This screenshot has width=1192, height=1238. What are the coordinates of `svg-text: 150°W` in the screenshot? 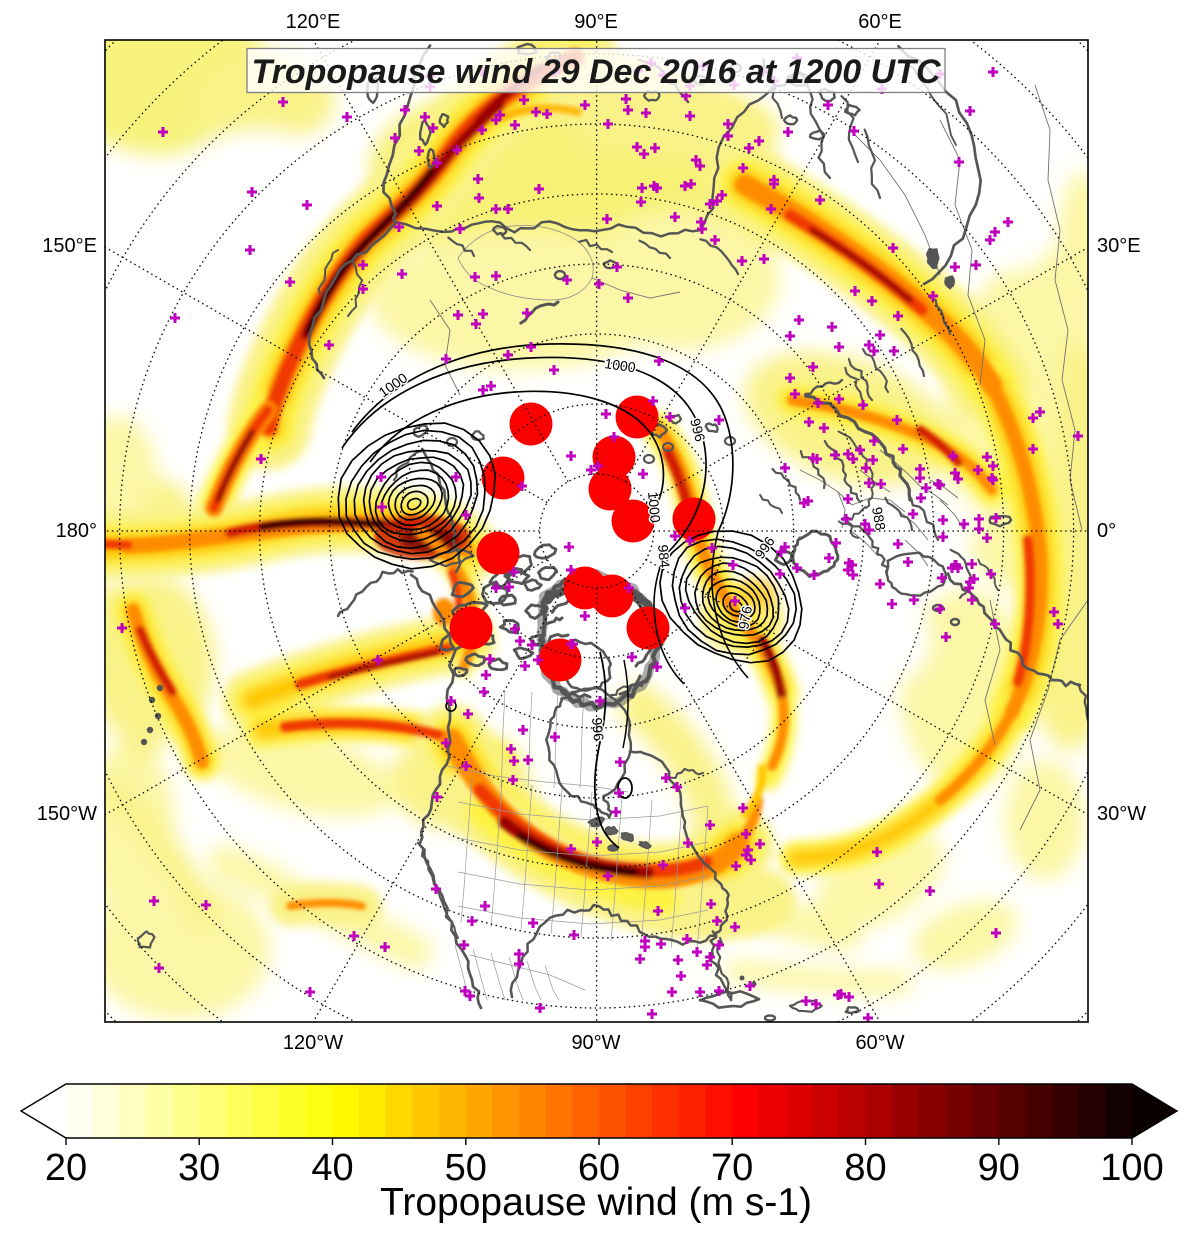 It's located at (67, 814).